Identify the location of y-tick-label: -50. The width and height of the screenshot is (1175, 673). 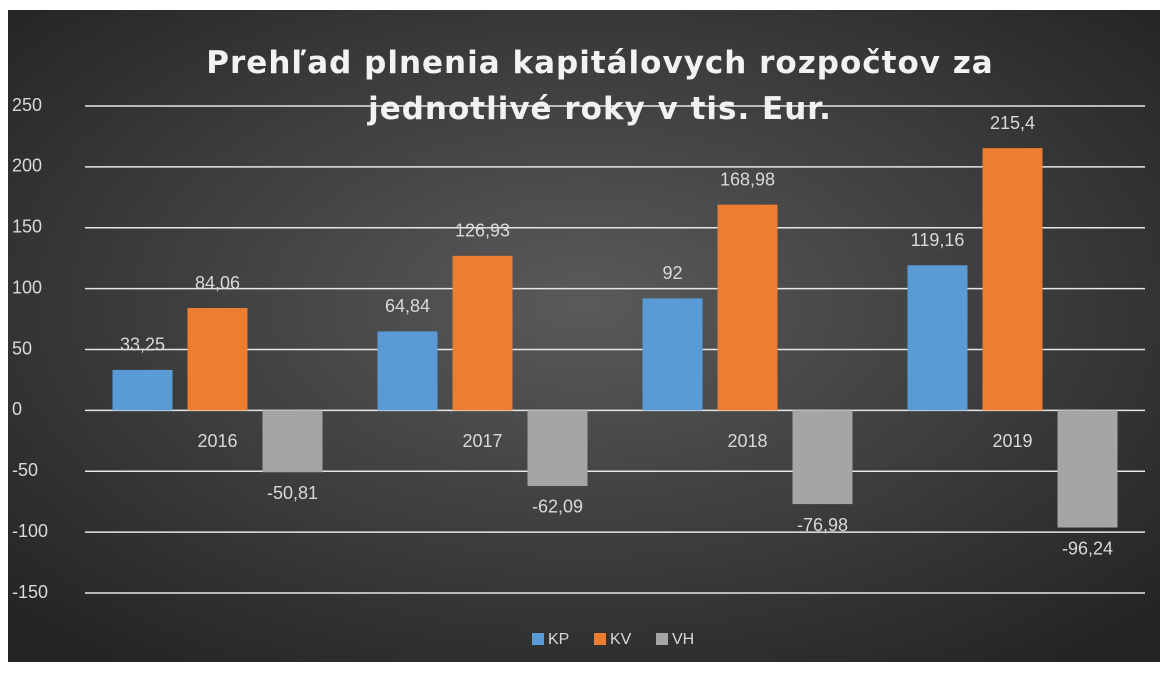
(25, 470).